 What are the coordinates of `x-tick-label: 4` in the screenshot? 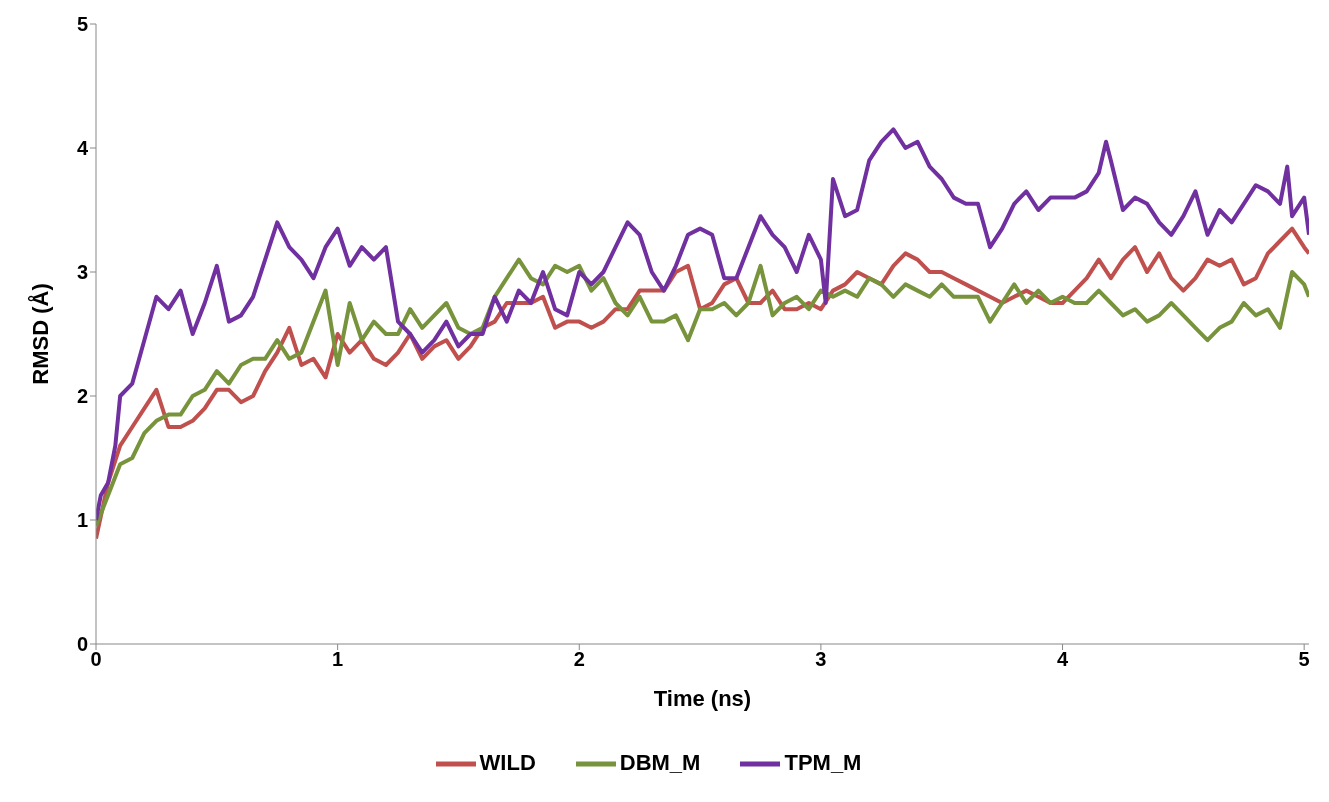 It's located at (1062, 659).